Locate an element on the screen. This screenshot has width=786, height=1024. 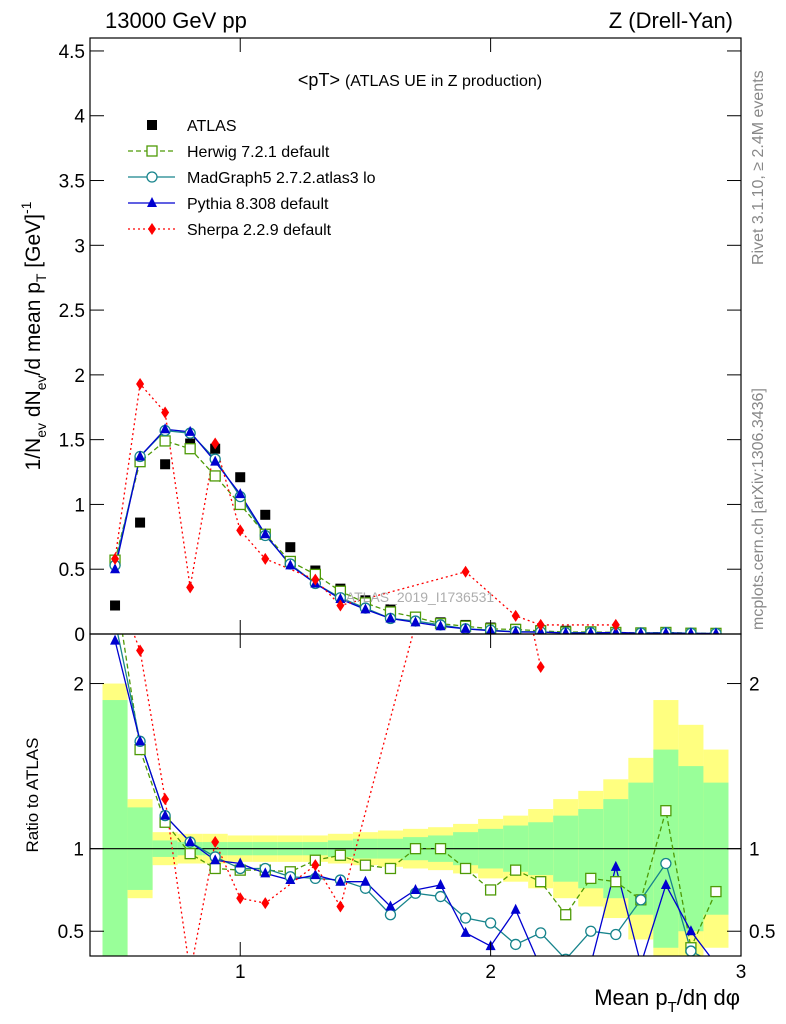
main-ytick-label: 0 is located at coordinates (79, 635).